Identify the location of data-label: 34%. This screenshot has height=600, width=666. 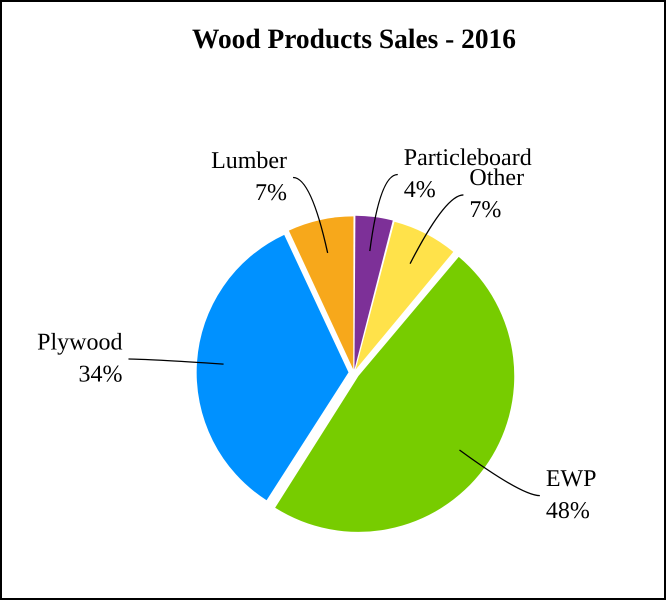
(100, 374).